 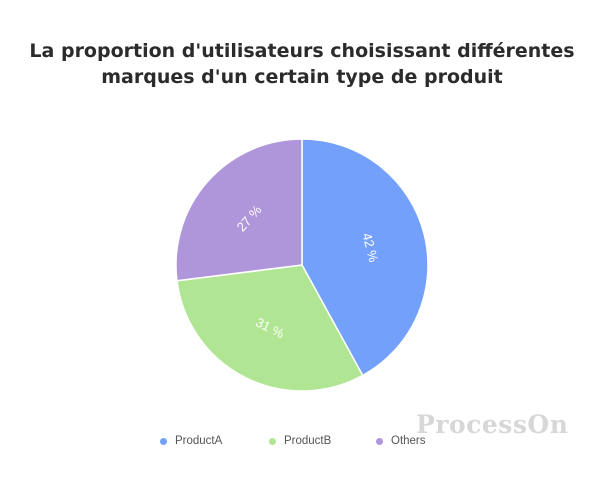 I want to click on pie-slice-productb, so click(x=270, y=328).